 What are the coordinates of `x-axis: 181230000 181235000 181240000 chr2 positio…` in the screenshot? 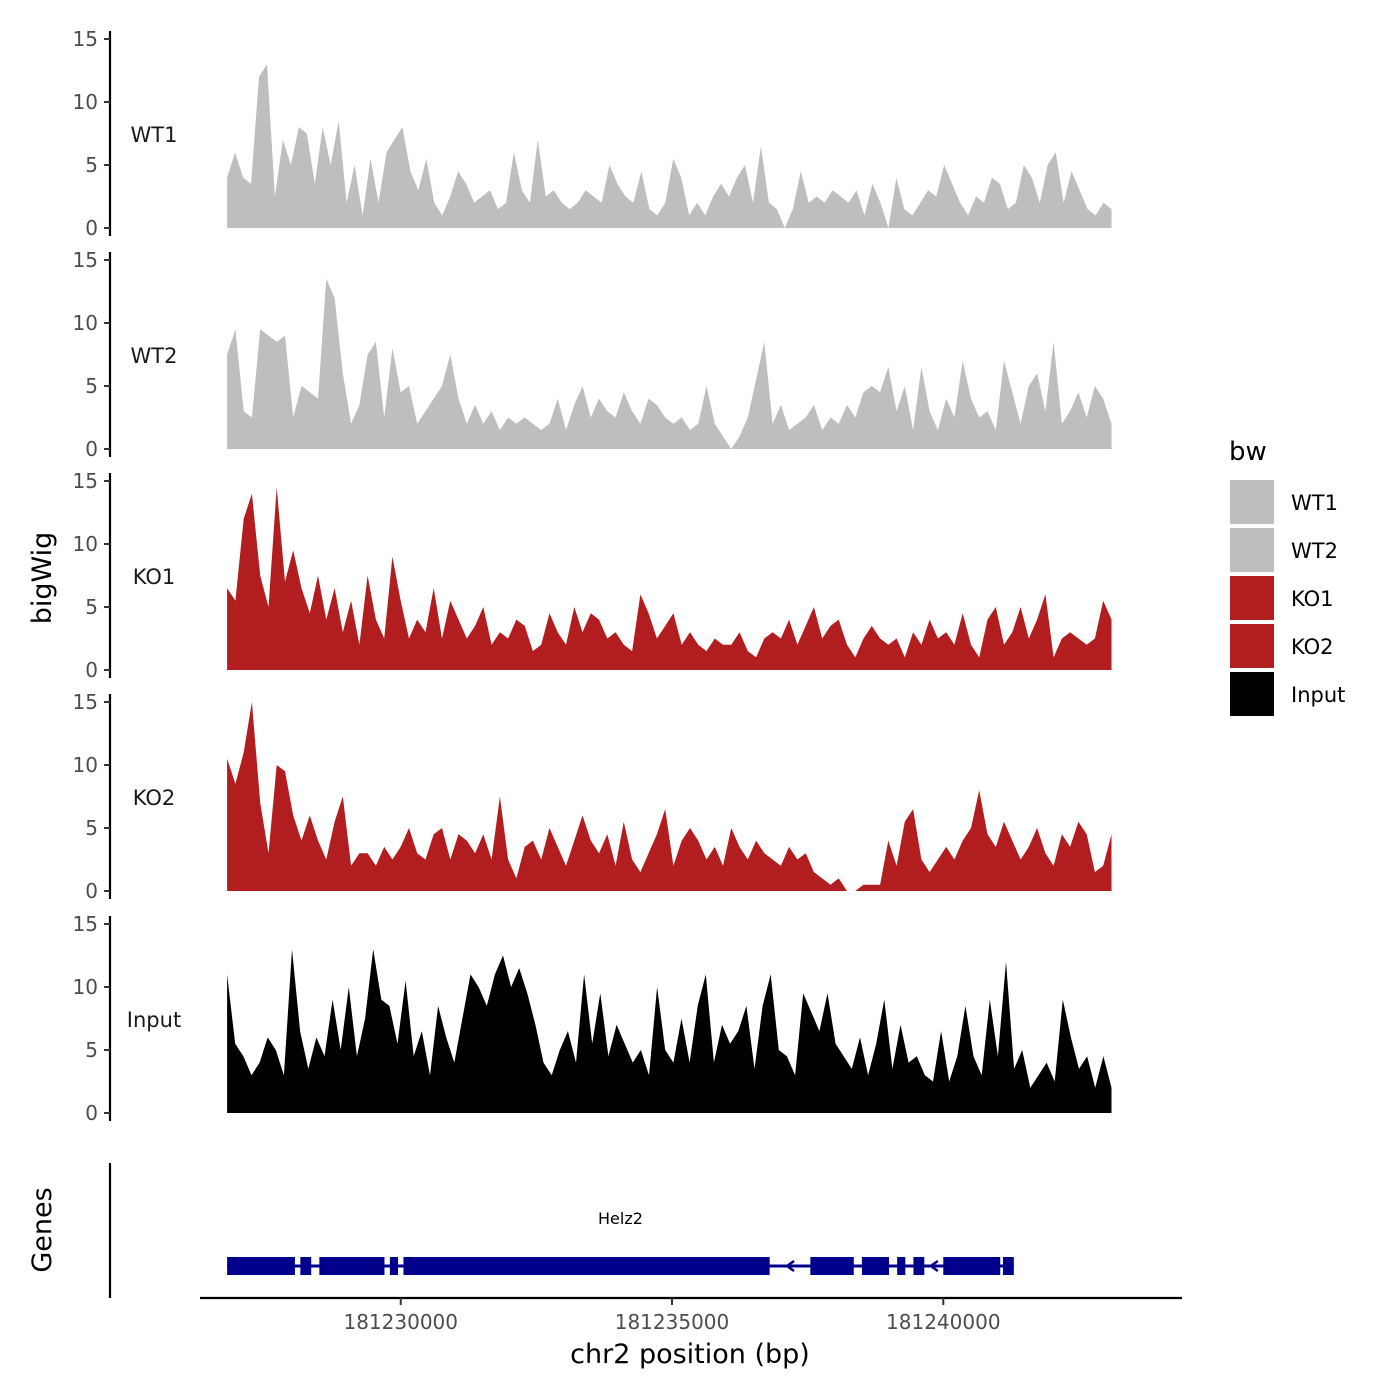 It's located at (691, 1333).